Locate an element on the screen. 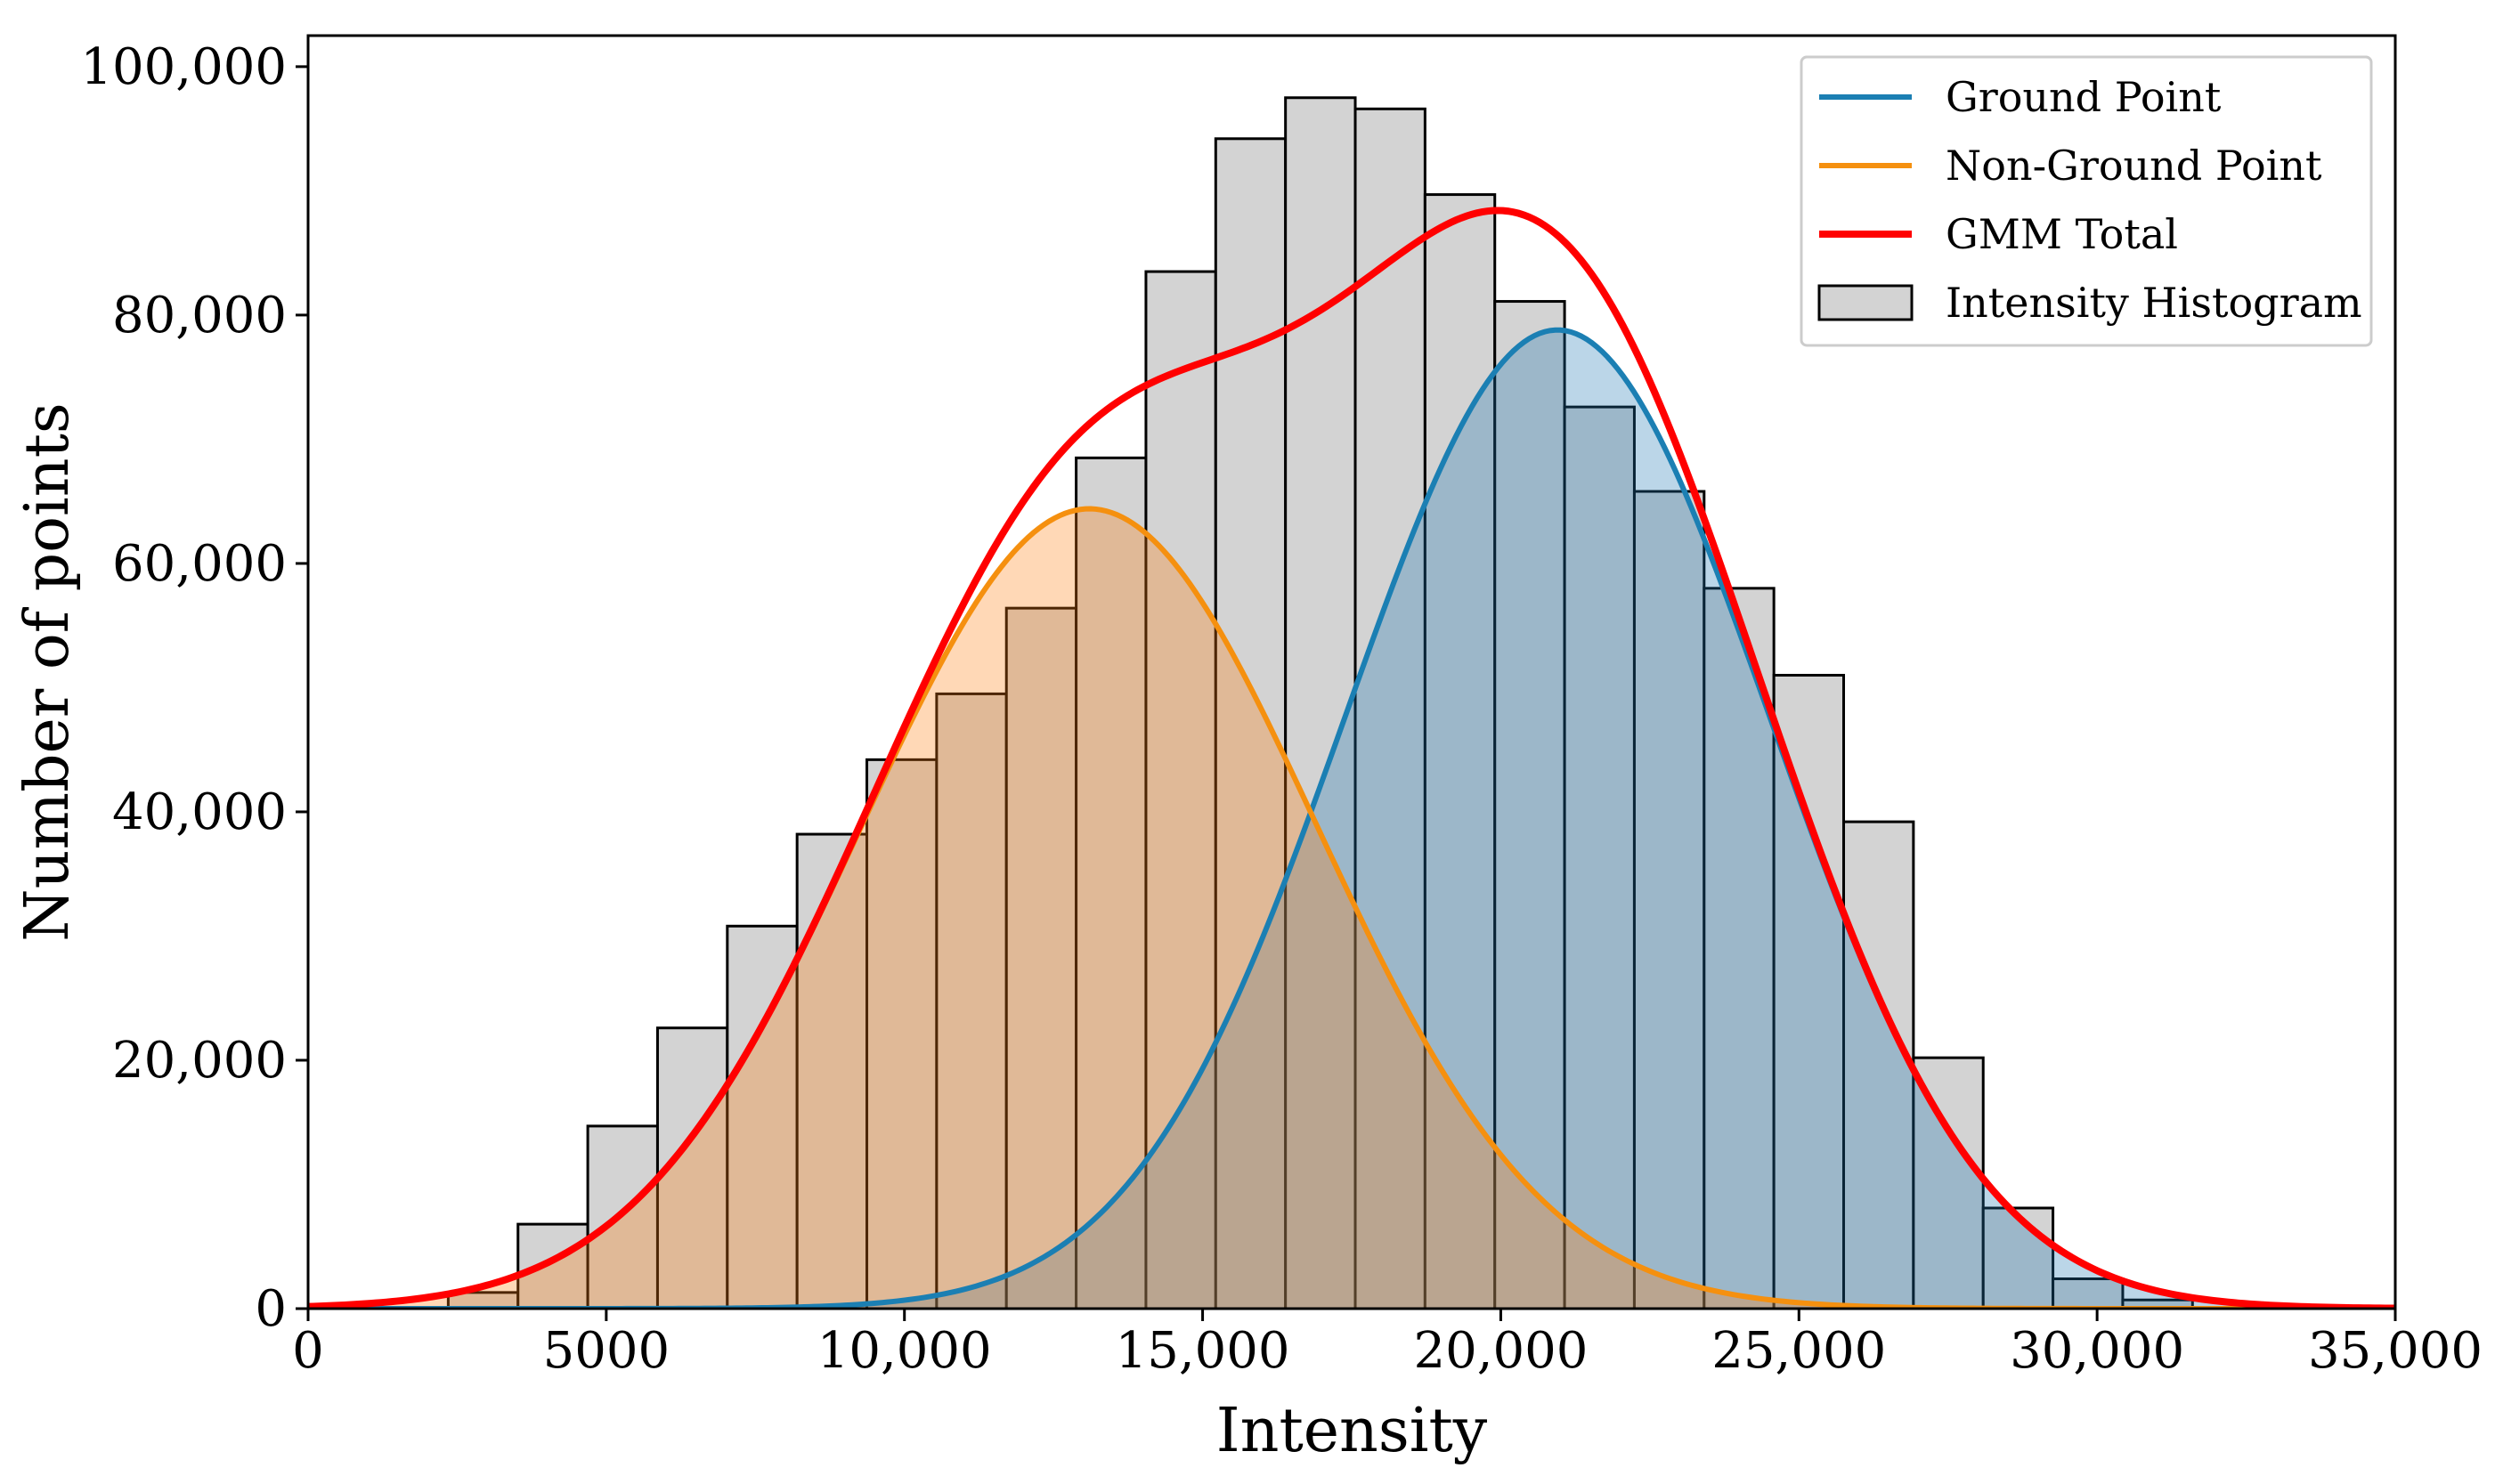 The width and height of the screenshot is (2495, 1484). legend-label: Non-Ground Point is located at coordinates (2134, 166).